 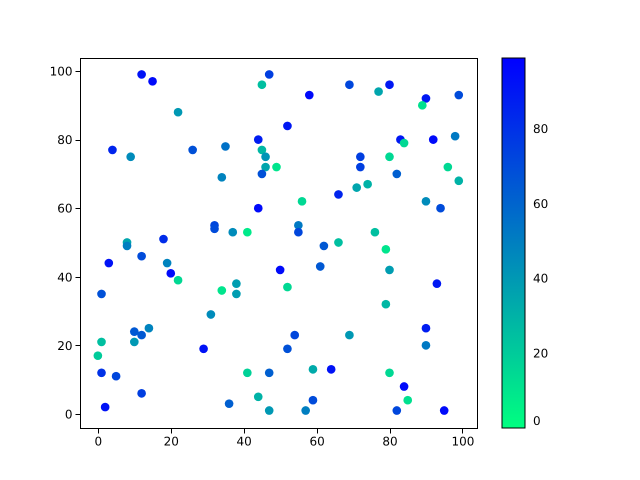 I want to click on y-tick-label: 20, so click(x=64, y=345).